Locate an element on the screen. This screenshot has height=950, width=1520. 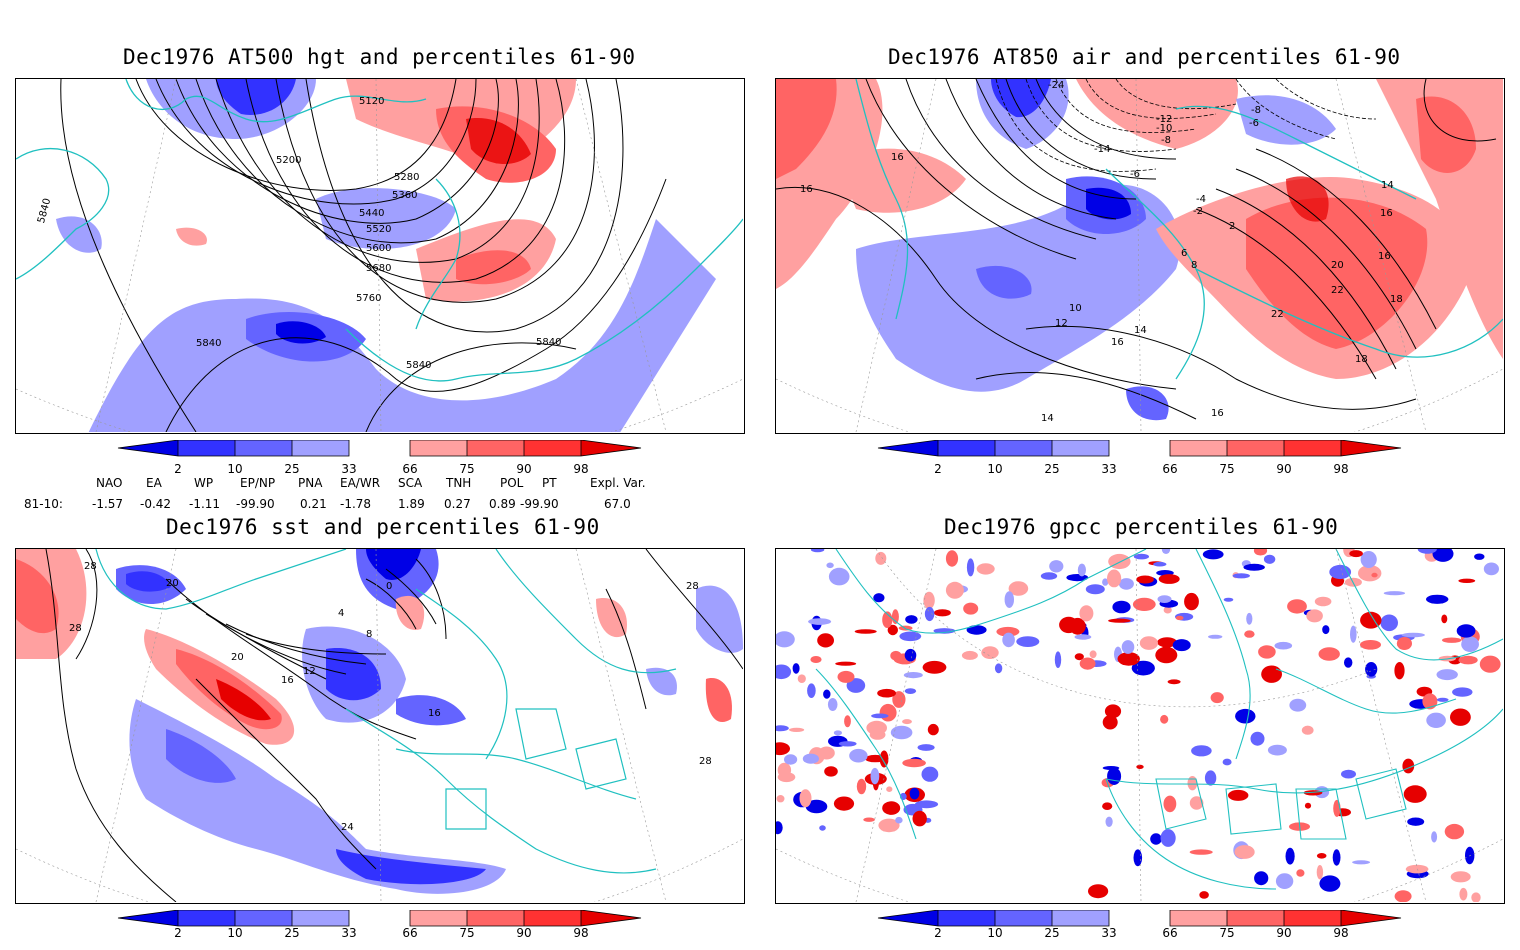
colorbar-label: 98 is located at coordinates (581, 933).